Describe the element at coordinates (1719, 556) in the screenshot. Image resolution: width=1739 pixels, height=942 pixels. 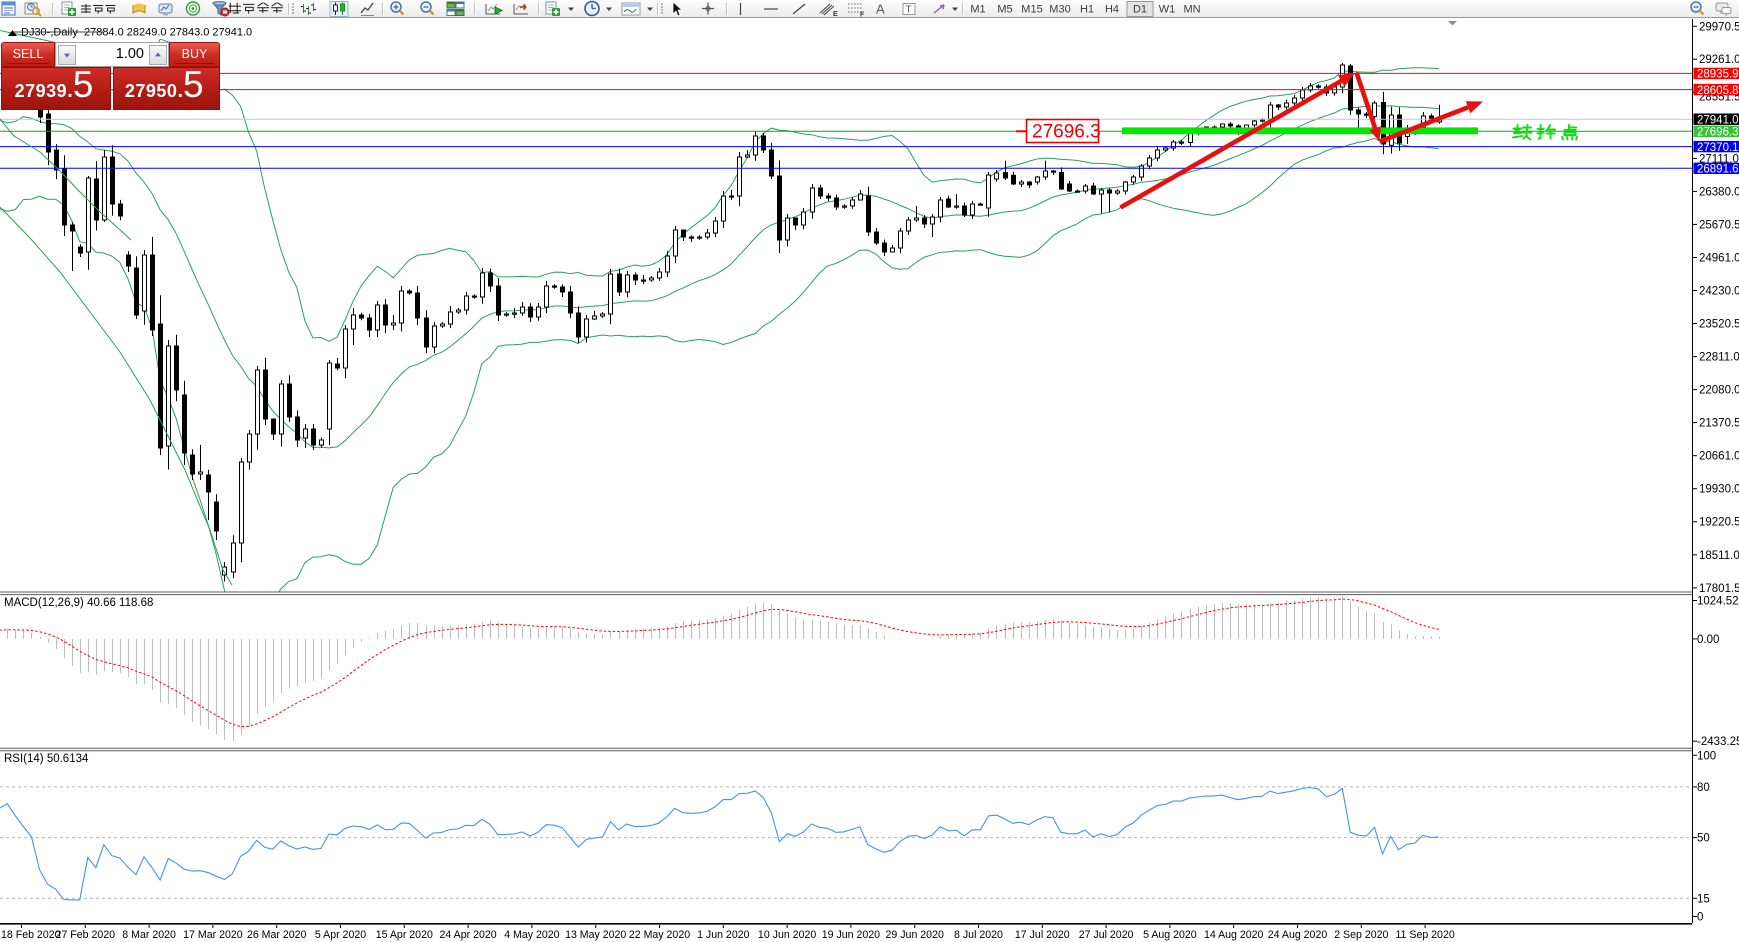
I see `svg-text: 18511.0` at that location.